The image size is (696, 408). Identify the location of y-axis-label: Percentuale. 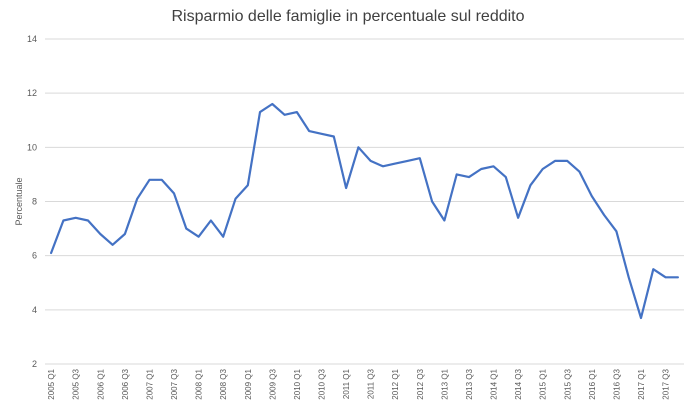
(19, 201).